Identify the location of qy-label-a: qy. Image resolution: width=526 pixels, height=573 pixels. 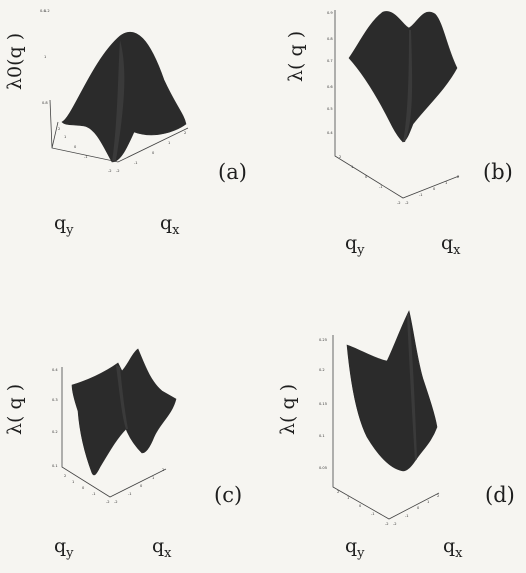
(64, 225).